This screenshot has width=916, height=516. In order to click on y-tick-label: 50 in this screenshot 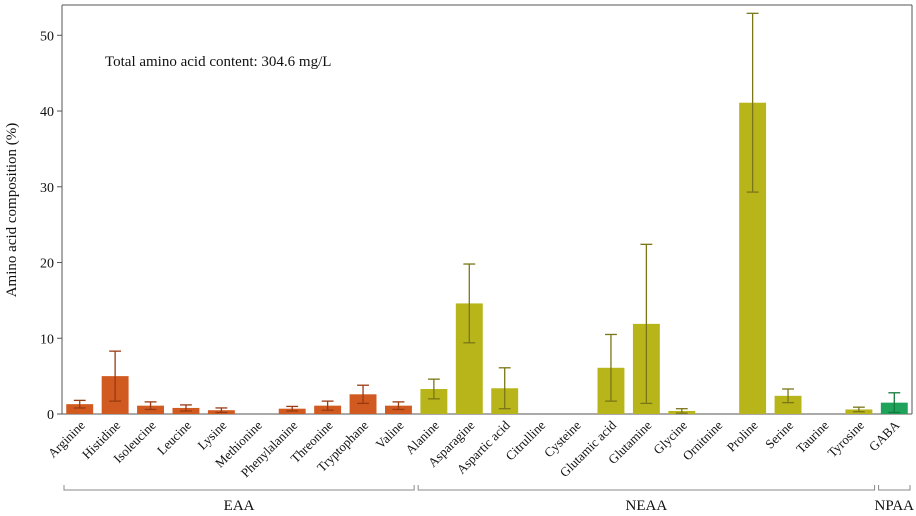, I will do `click(47, 36)`.